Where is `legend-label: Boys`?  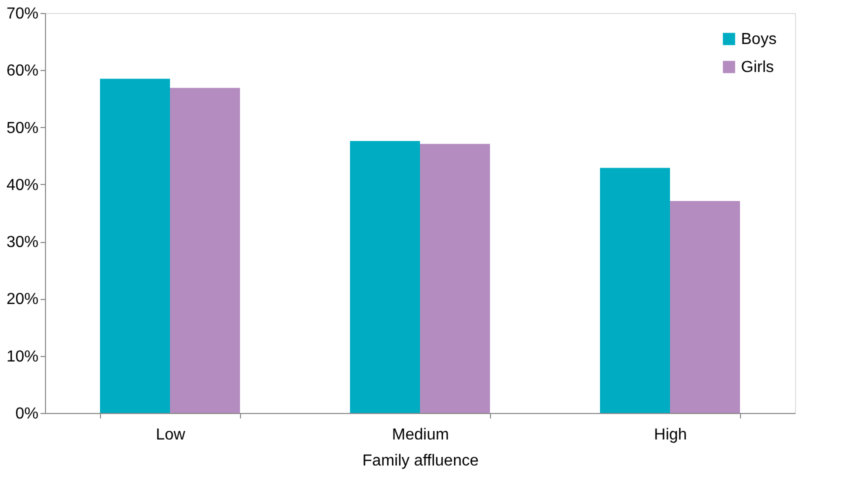 legend-label: Boys is located at coordinates (759, 39).